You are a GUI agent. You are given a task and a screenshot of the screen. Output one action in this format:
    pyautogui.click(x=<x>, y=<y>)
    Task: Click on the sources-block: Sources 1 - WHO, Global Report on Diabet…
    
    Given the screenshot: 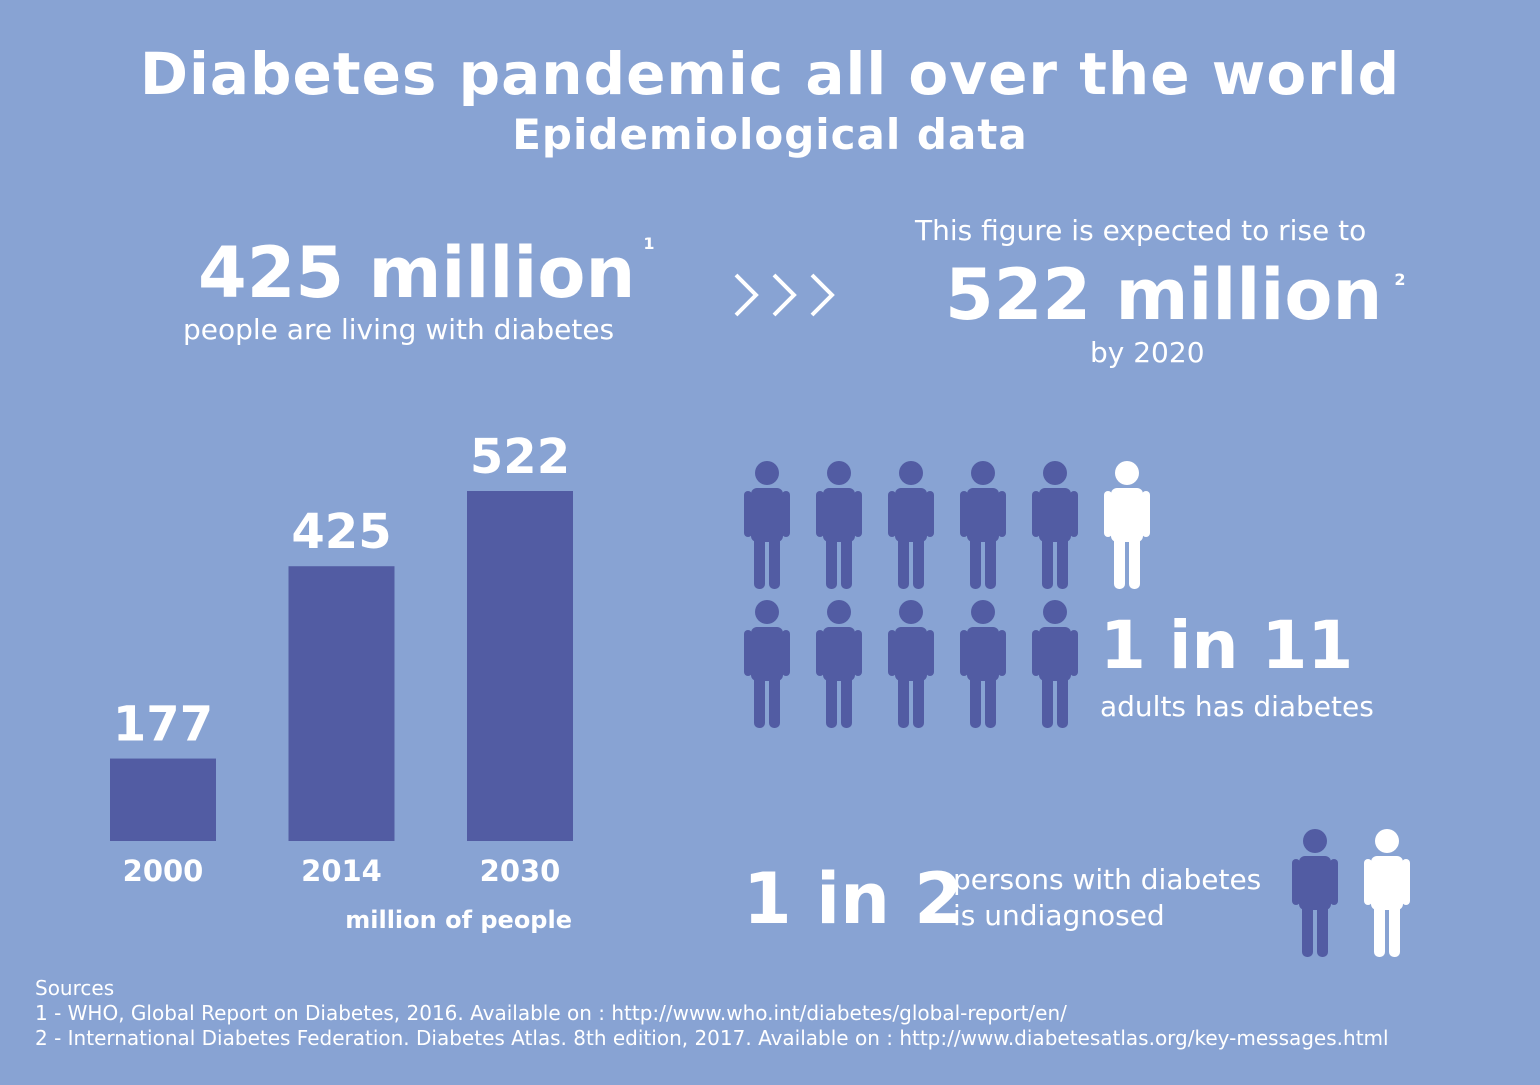 What is the action you would take?
    pyautogui.click(x=712, y=1013)
    